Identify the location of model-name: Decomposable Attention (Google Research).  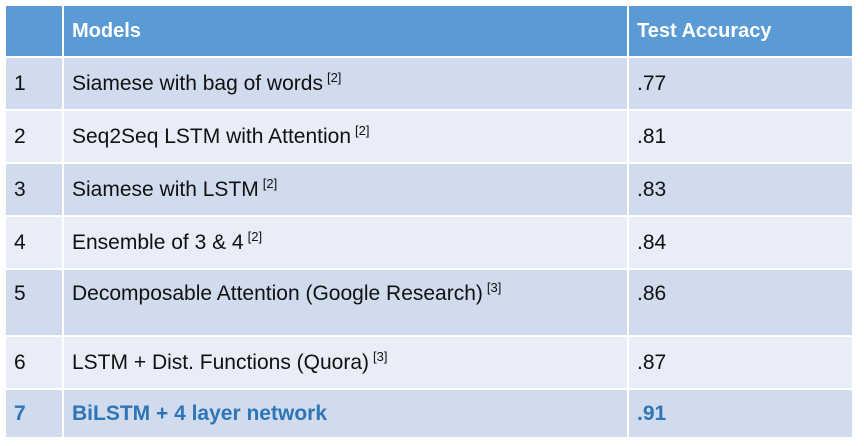
(277, 293).